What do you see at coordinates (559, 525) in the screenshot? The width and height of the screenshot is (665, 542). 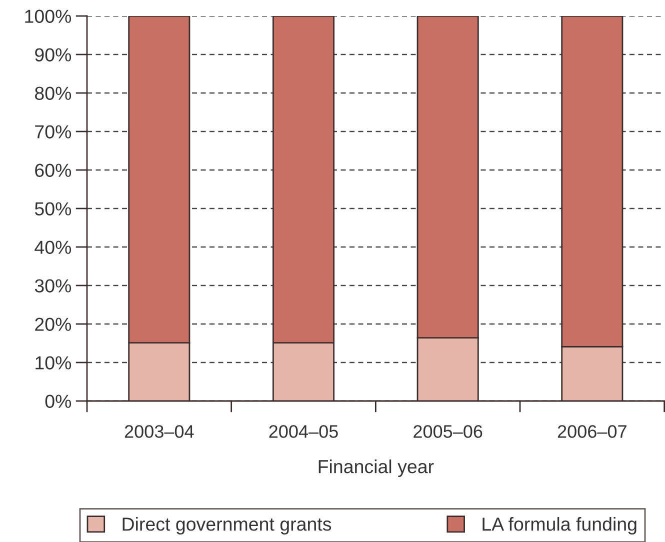 I see `legend-label: LA formula funding` at bounding box center [559, 525].